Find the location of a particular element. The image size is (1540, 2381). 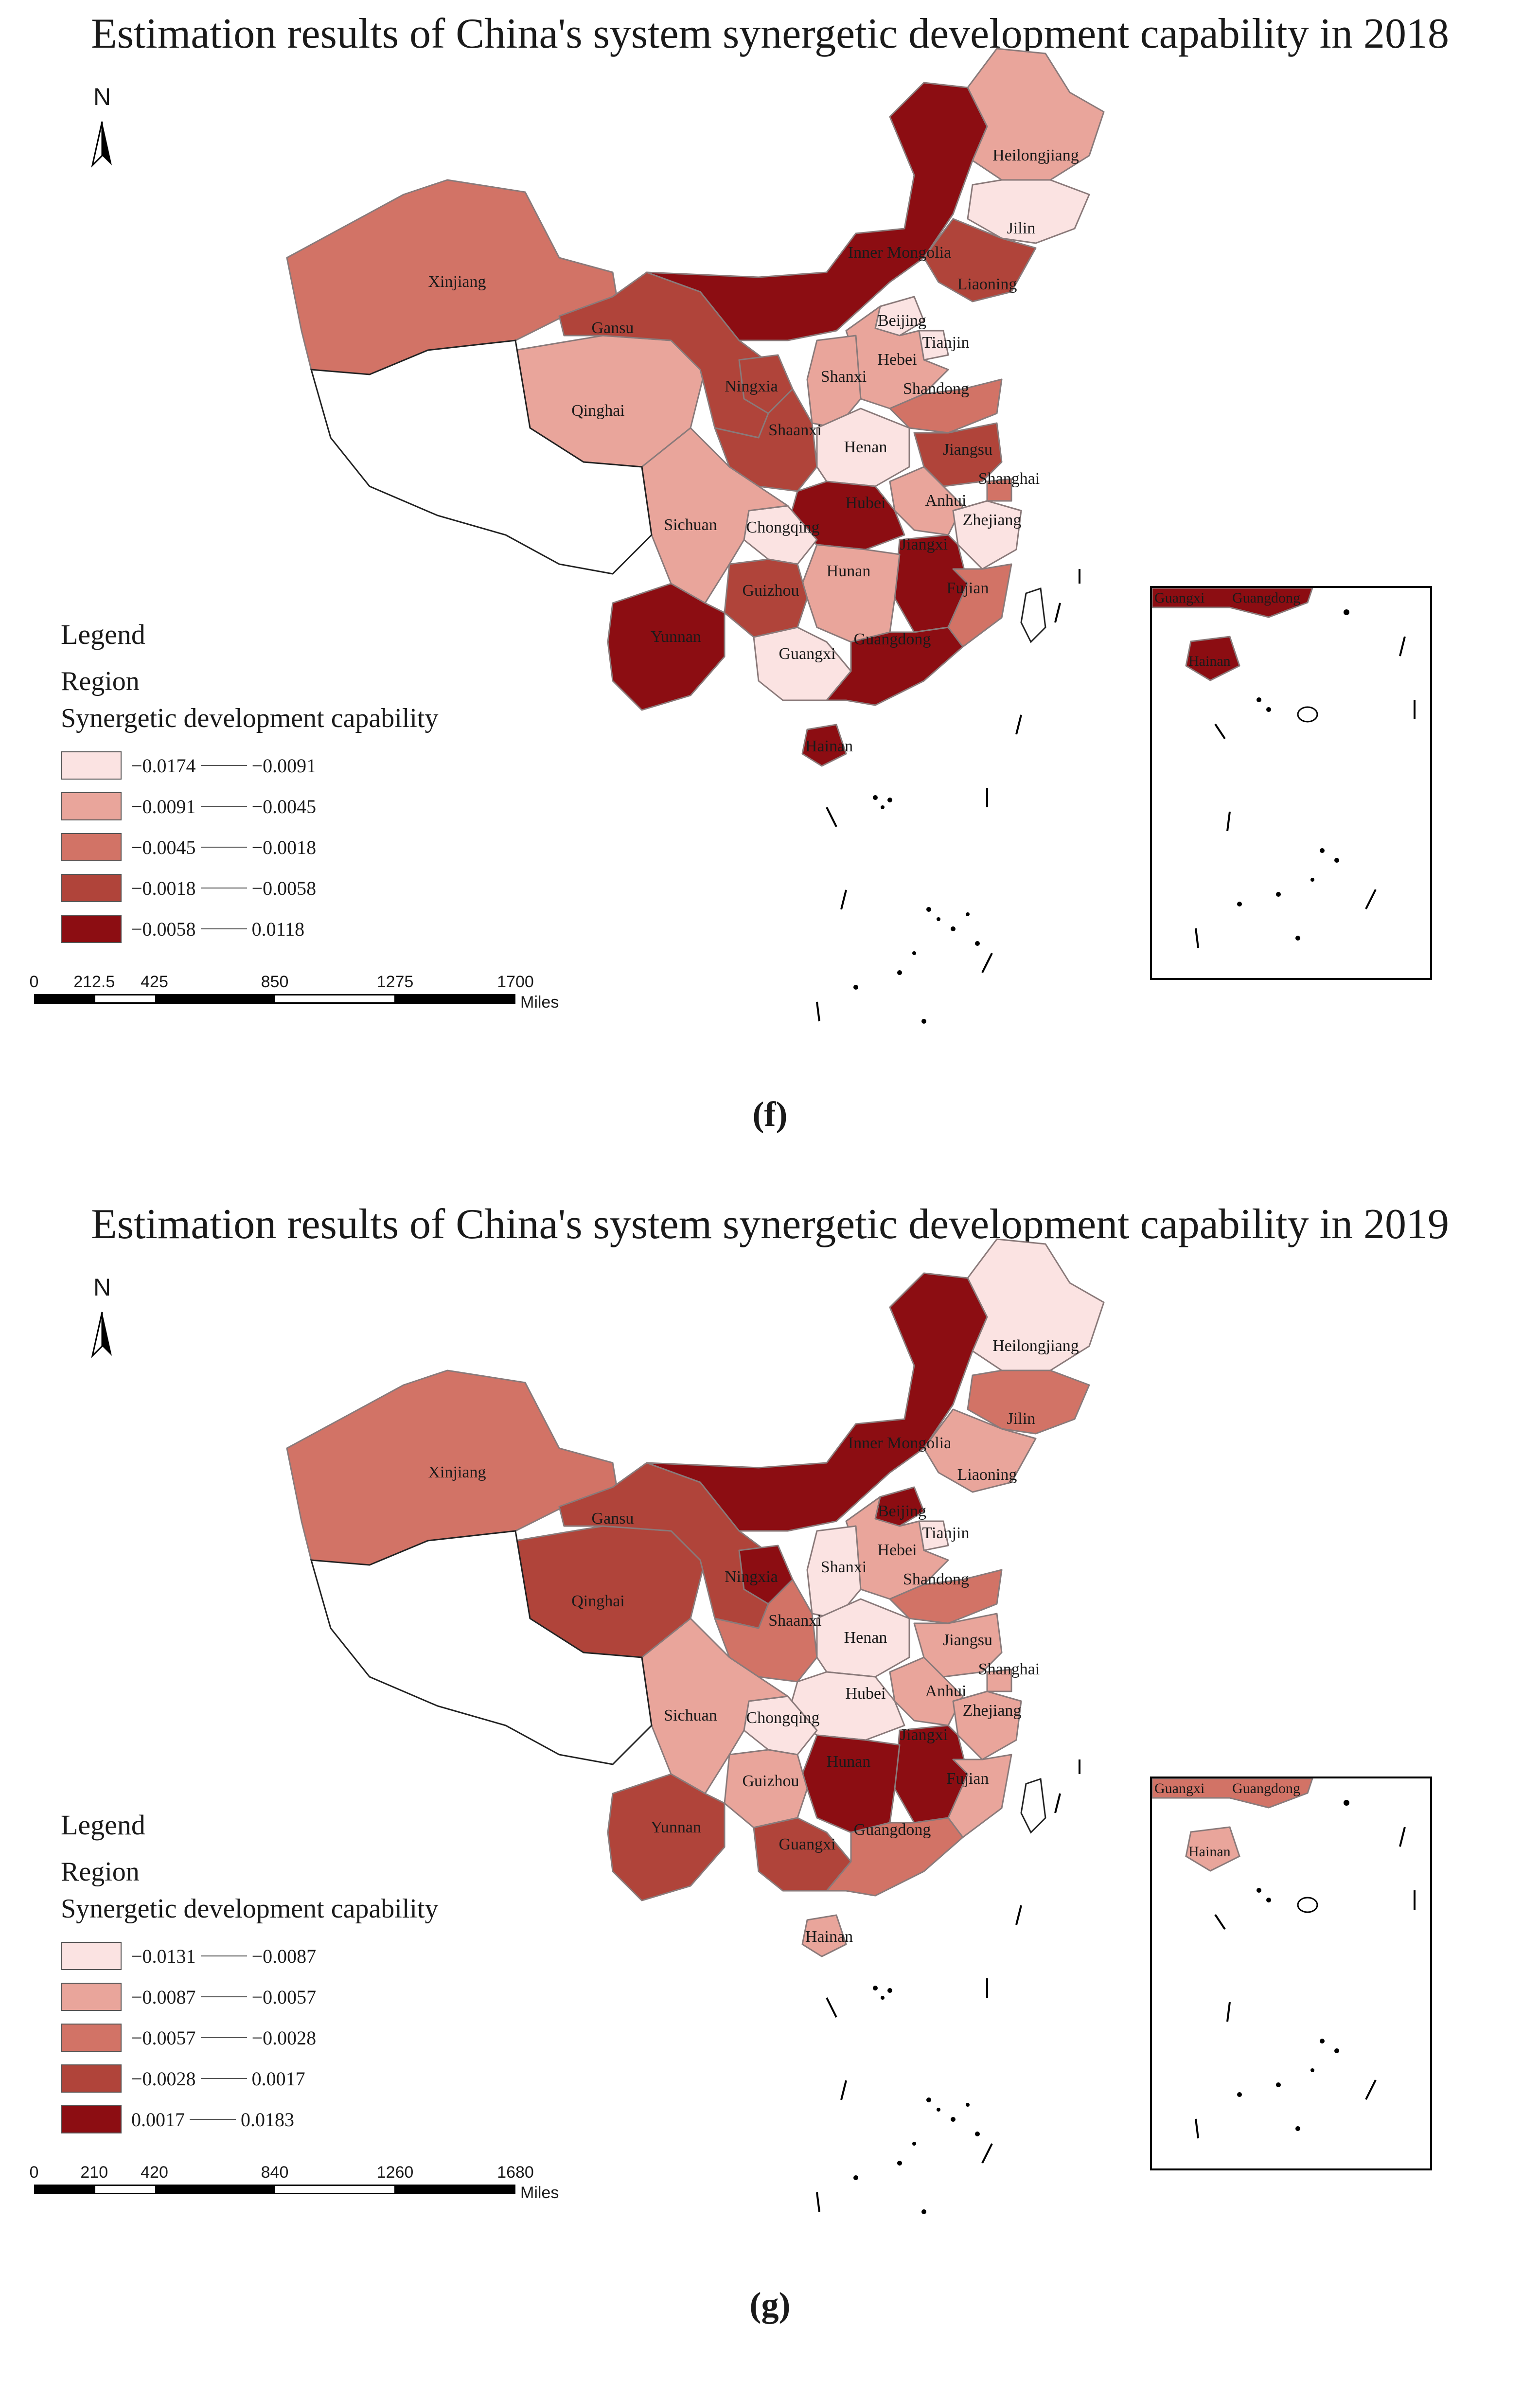

province-label-heilongjiang: Heilongjiang is located at coordinates (1035, 1346).